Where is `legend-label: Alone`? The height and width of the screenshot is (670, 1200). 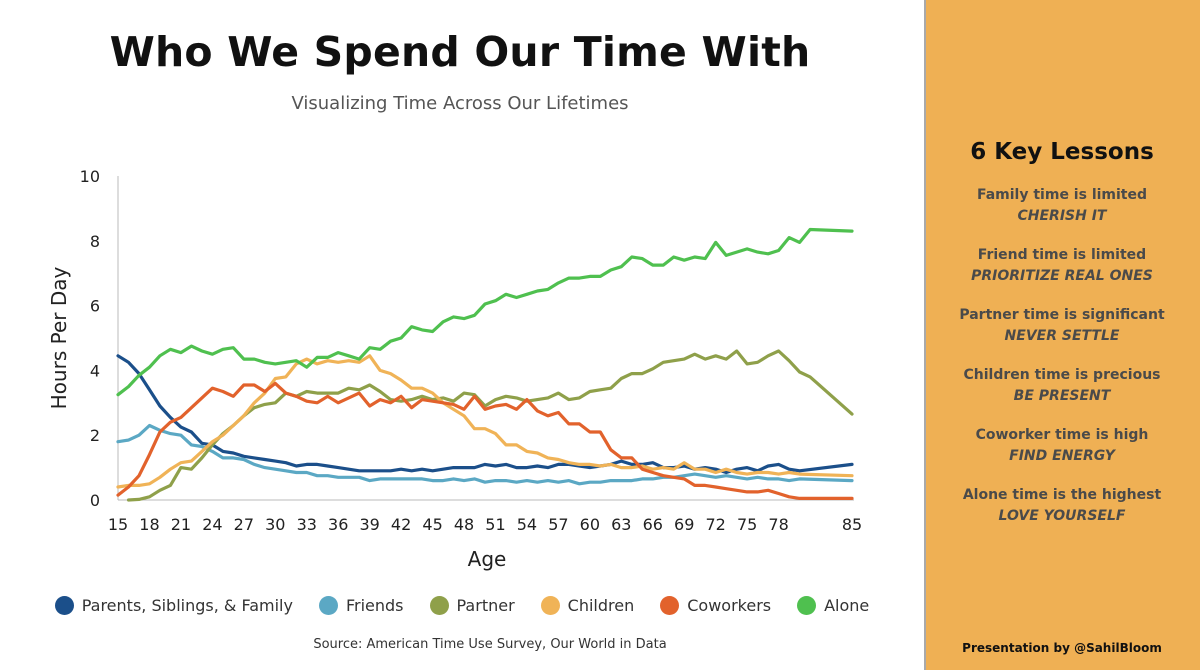
legend-label: Alone is located at coordinates (847, 605).